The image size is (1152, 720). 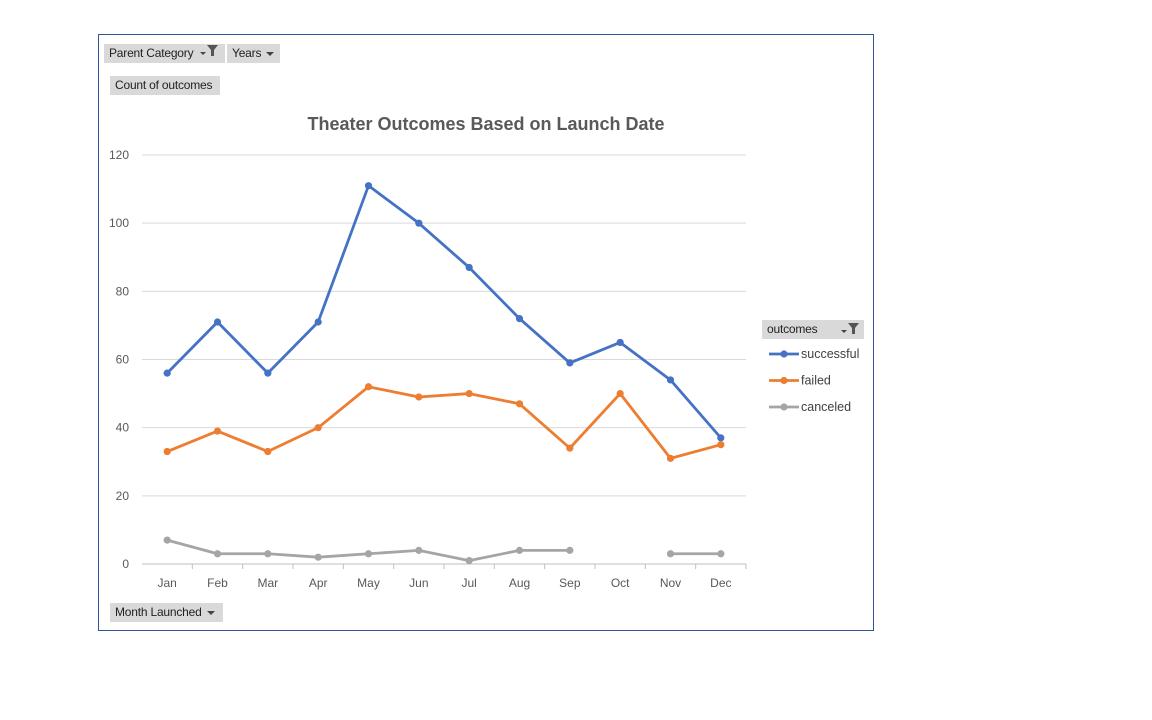 I want to click on month-launched-label: Month Launched, so click(x=158, y=612).